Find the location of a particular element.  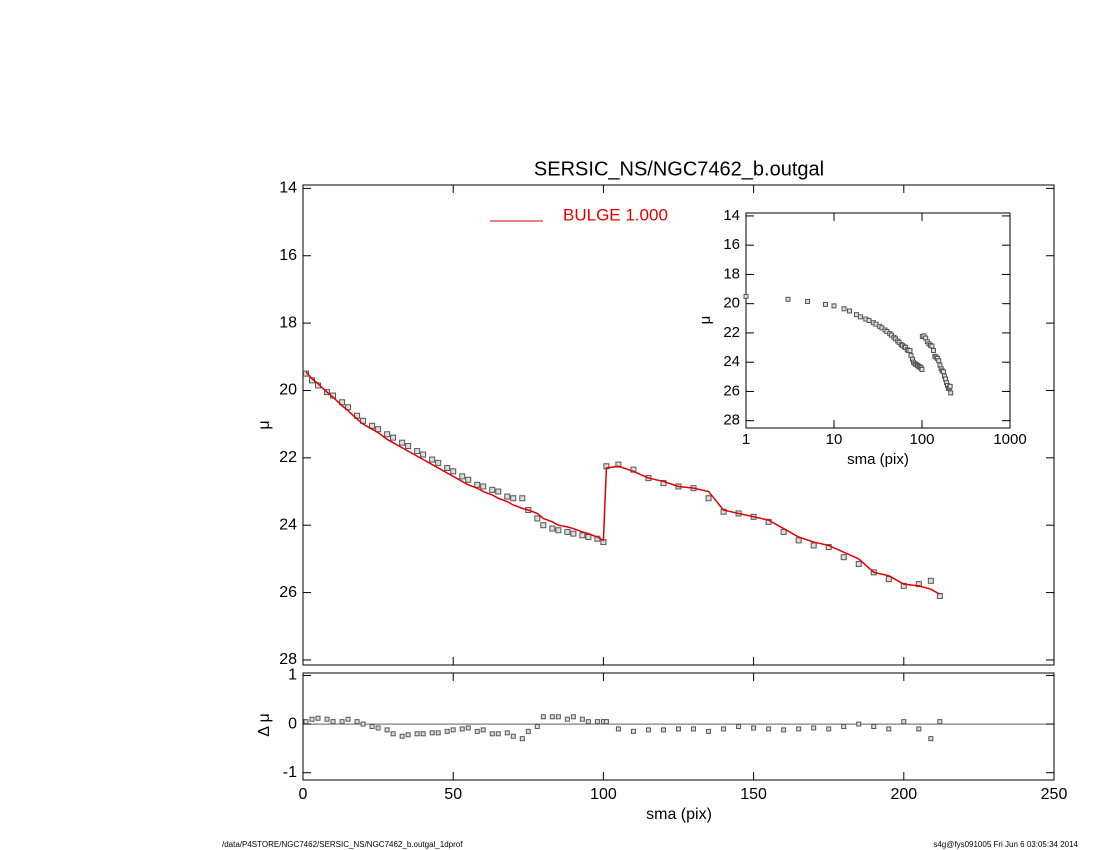

y-tick-label: 0 is located at coordinates (292, 723).